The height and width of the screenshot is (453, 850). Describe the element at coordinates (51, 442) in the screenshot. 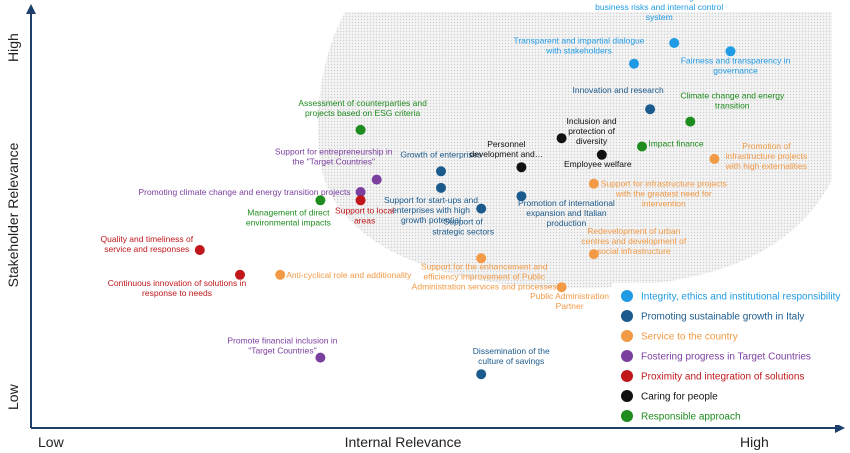

I see `x-tick-low: Low` at that location.